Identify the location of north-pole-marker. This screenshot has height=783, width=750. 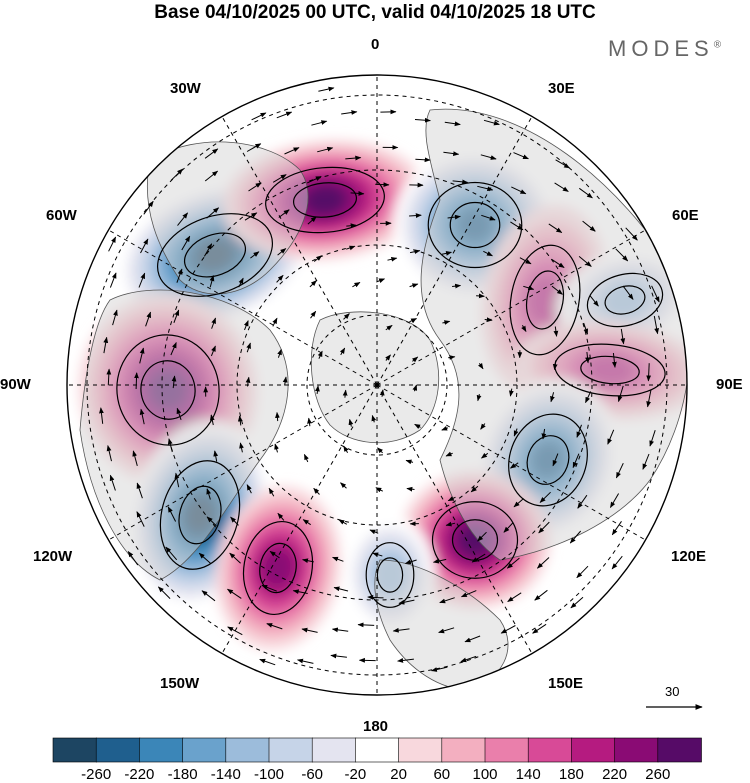
(377, 385).